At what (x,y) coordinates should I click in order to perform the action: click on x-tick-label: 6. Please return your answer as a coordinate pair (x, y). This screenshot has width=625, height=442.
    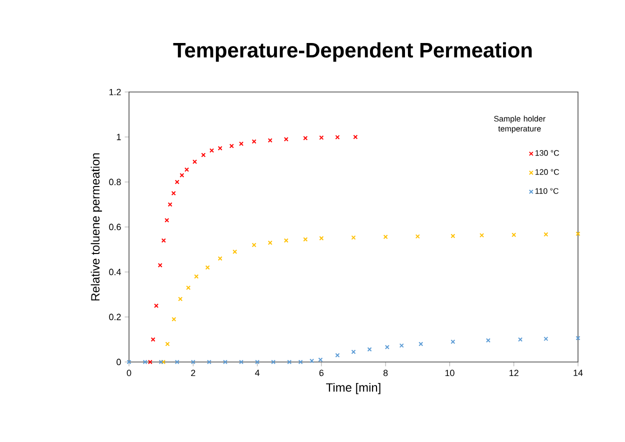
    Looking at the image, I should click on (321, 373).